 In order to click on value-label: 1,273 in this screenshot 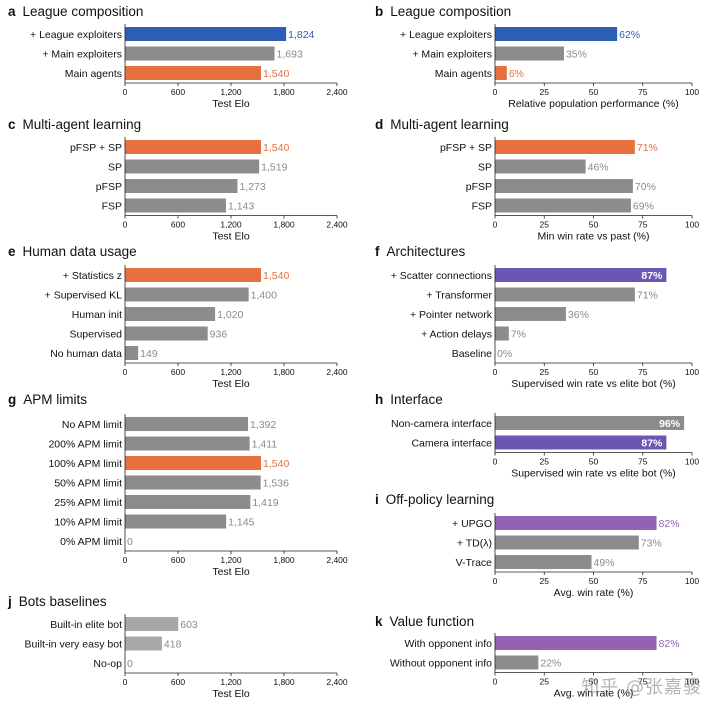, I will do `click(252, 187)`.